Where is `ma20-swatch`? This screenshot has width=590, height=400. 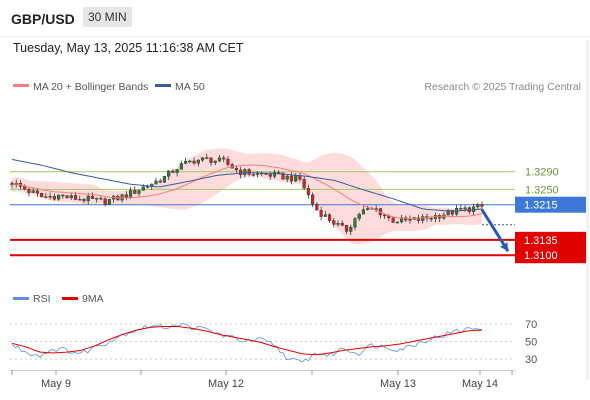 ma20-swatch is located at coordinates (21, 85).